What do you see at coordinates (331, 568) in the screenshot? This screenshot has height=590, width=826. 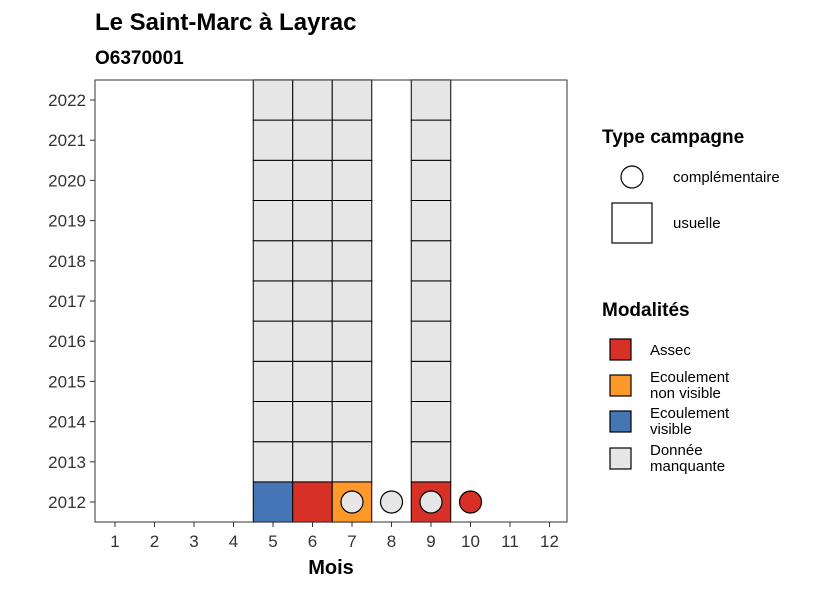 I see `x-axis-title: Mois` at bounding box center [331, 568].